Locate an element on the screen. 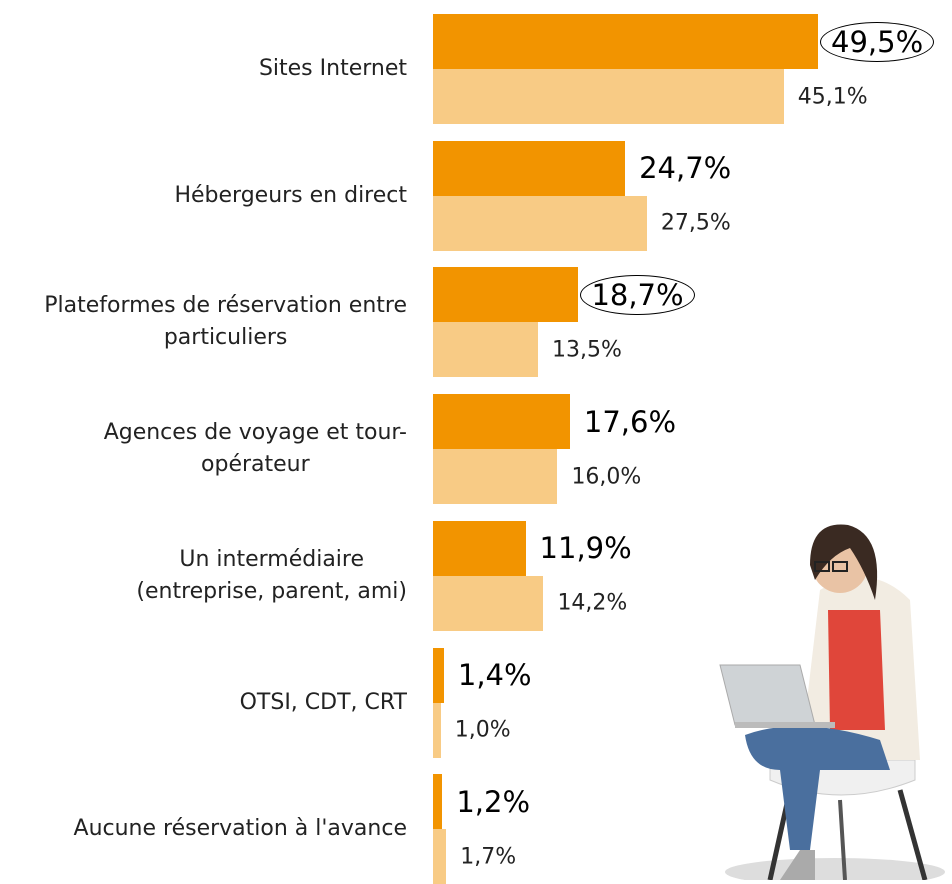 The image size is (952, 884). category-label: Hébergeurs en direct is located at coordinates (203, 196).